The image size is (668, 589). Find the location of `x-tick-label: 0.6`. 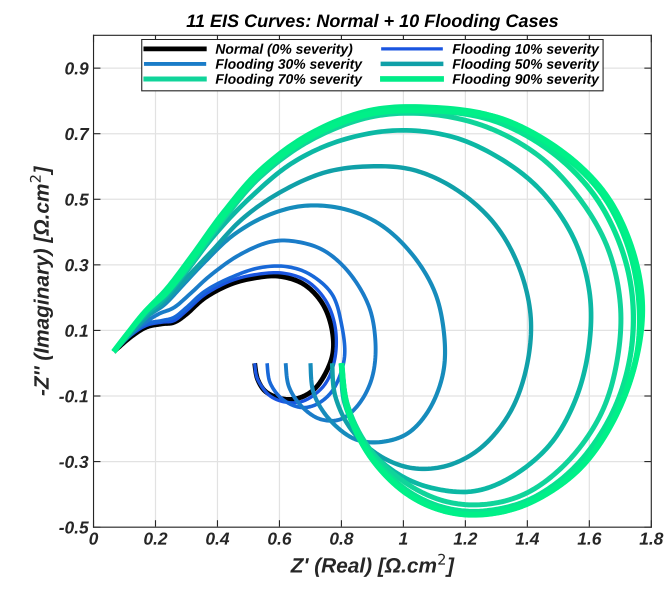

x-tick-label: 0.6 is located at coordinates (280, 538).